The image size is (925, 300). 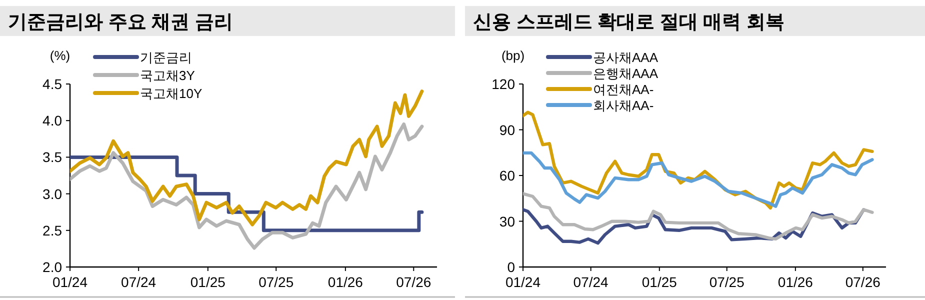 What do you see at coordinates (120, 22) in the screenshot?
I see `title: 기준금리와 주요 채권 금리` at bounding box center [120, 22].